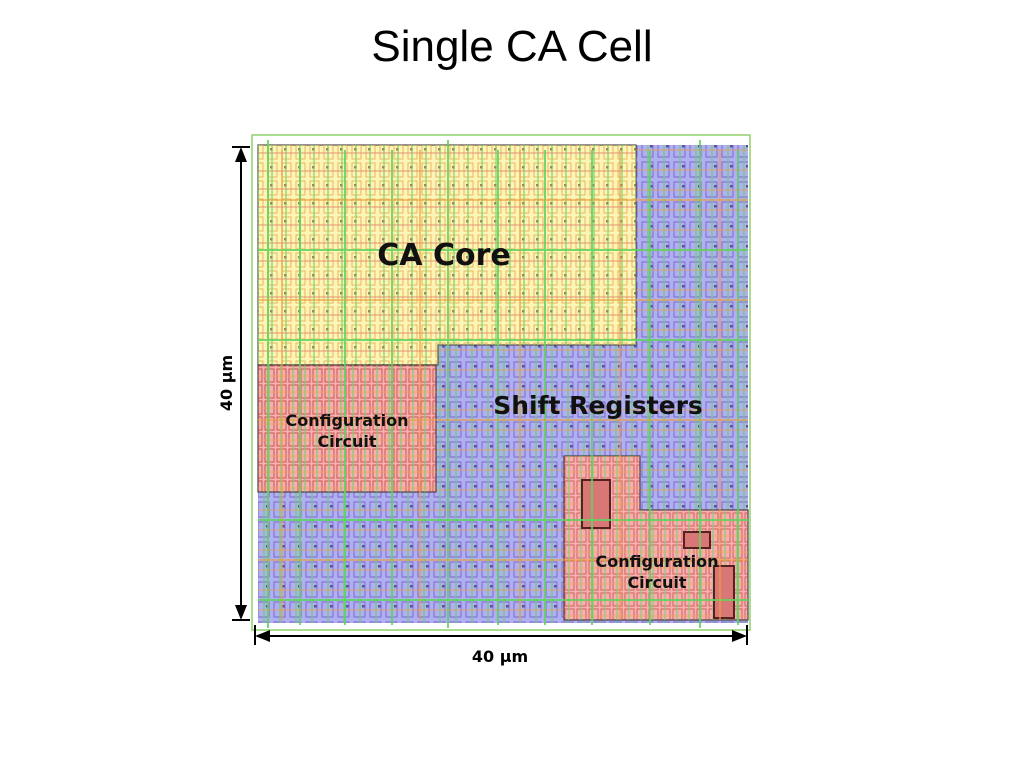  I want to click on width-label: 40 µm, so click(500, 656).